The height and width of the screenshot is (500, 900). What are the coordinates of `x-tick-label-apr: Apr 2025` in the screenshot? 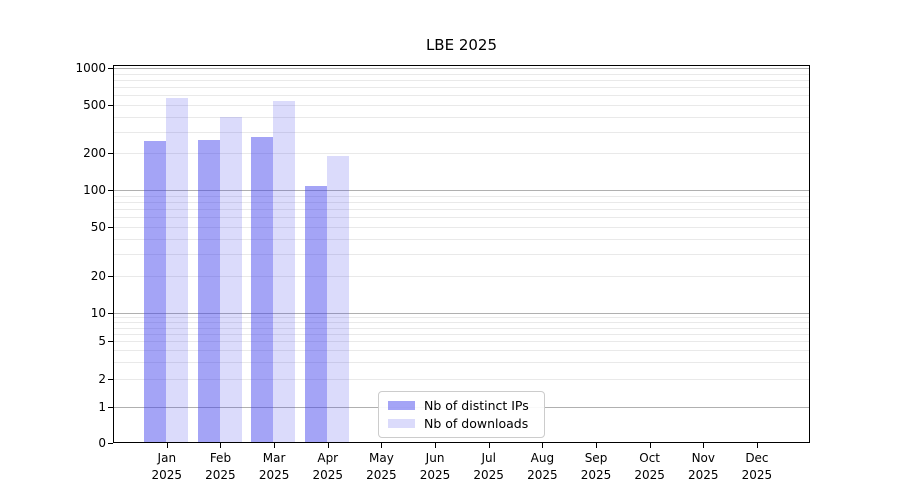 It's located at (328, 466).